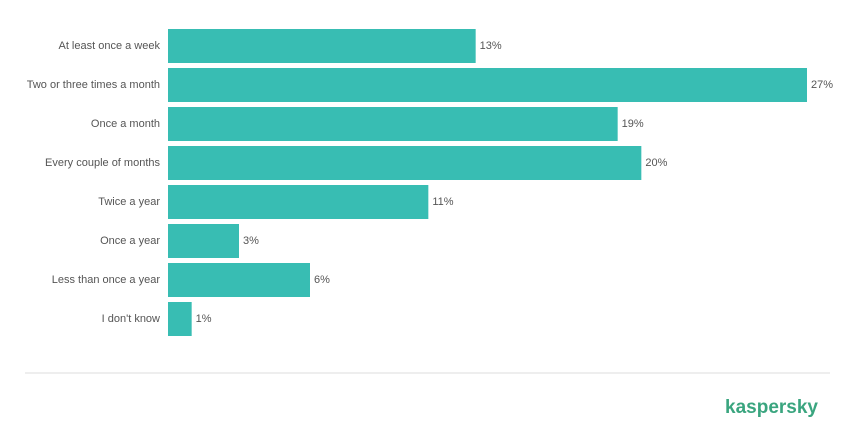  I want to click on category-label: Two or three times a month, so click(93, 85).